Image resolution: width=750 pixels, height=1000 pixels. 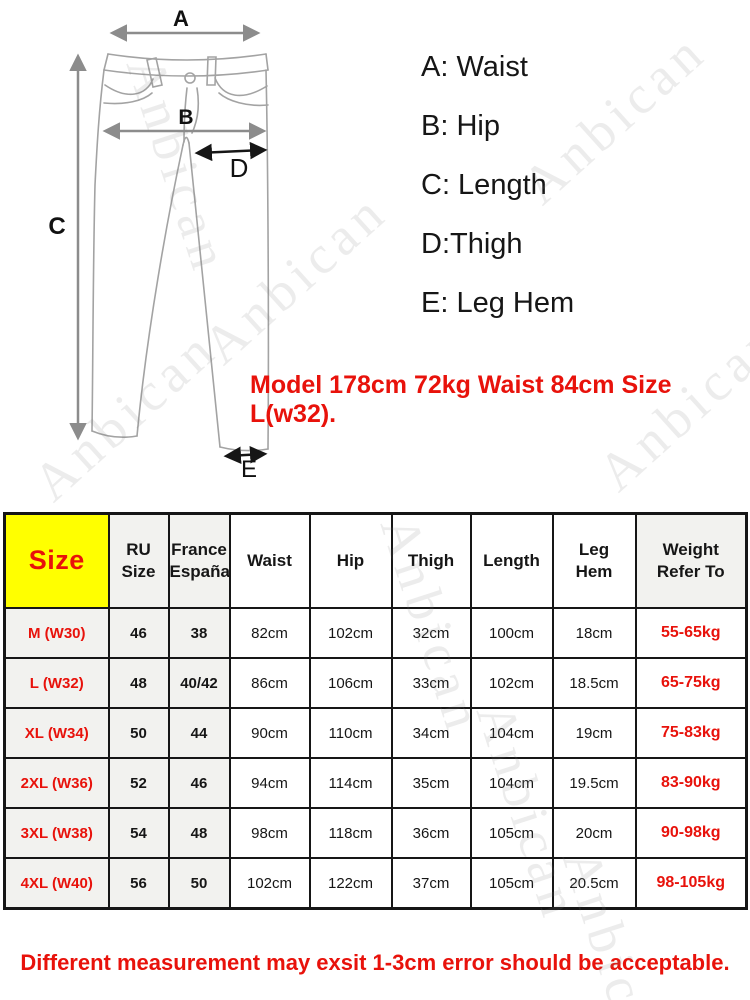 What do you see at coordinates (56, 633) in the screenshot?
I see `cell-size: M (W30)` at bounding box center [56, 633].